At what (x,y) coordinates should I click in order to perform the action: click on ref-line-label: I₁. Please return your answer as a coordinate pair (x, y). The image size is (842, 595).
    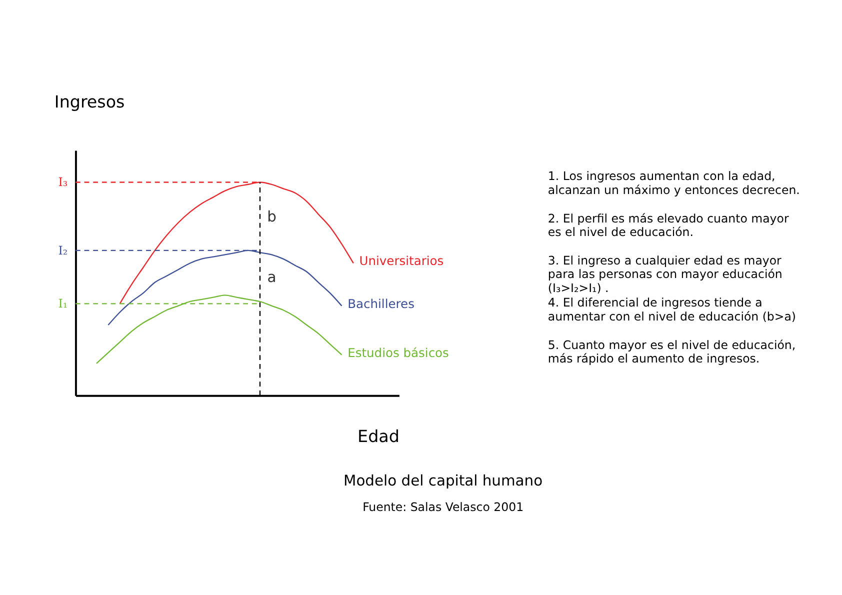
    Looking at the image, I should click on (63, 303).